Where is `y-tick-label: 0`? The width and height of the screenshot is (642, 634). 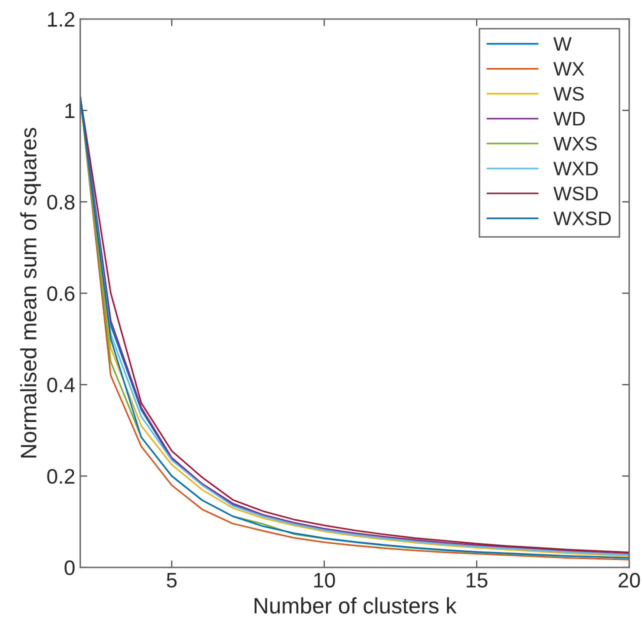 y-tick-label: 0 is located at coordinates (69, 568).